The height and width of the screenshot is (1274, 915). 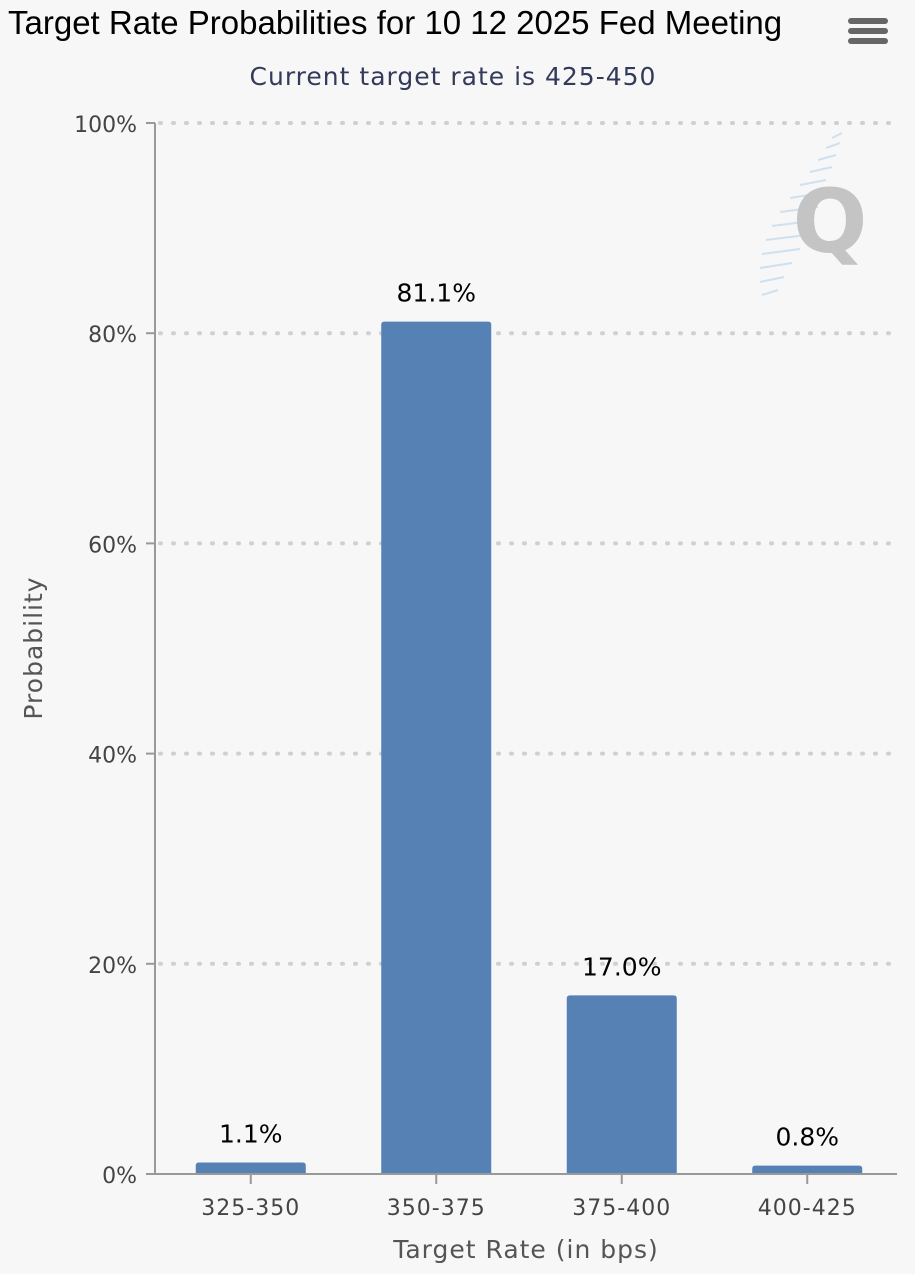 I want to click on x-tick-label: 325-350, so click(x=250, y=1208).